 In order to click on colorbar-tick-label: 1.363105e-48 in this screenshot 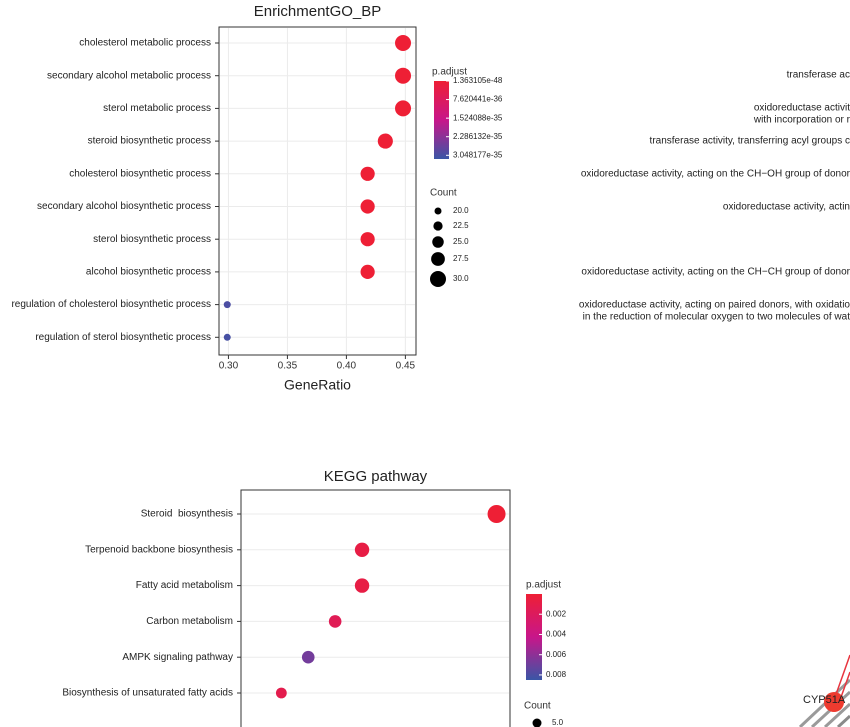, I will do `click(478, 80)`.